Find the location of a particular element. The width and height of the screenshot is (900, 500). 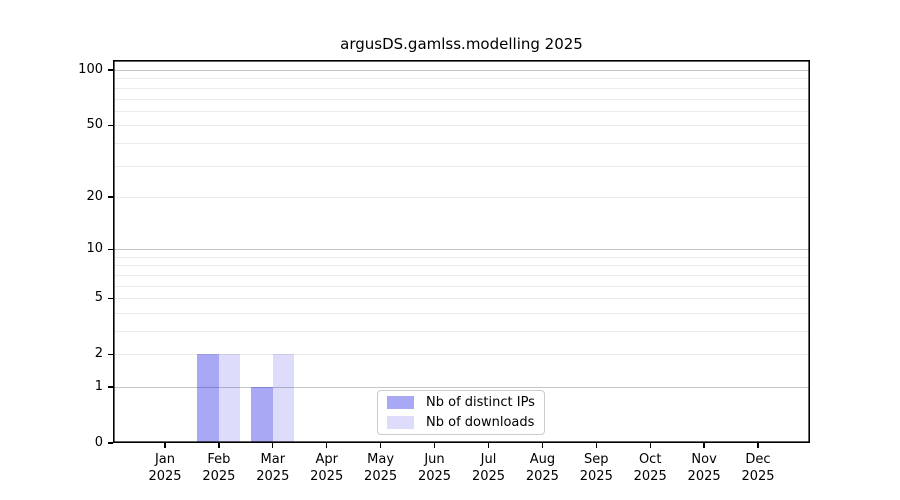

bar-downloads-feb is located at coordinates (229, 398).